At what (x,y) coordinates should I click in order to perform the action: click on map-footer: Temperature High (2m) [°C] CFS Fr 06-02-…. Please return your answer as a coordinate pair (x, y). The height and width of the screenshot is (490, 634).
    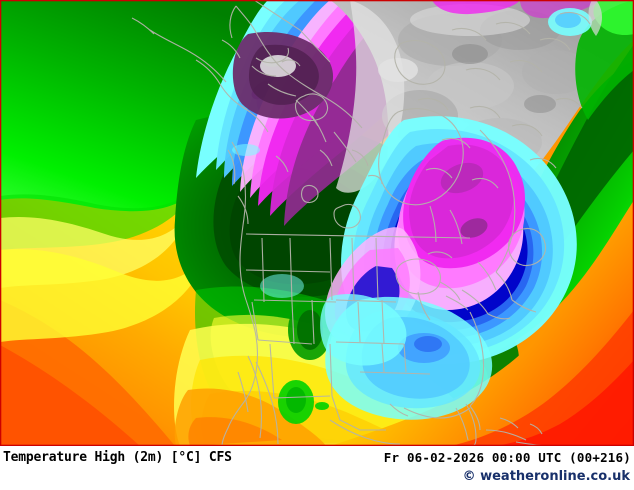
    Looking at the image, I should click on (317, 468).